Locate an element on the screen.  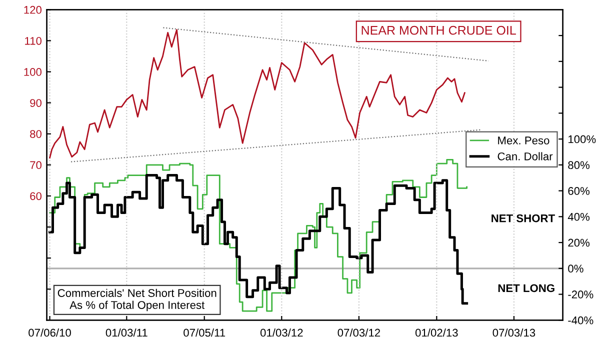
y-tick-label: 110 is located at coordinates (33, 40).